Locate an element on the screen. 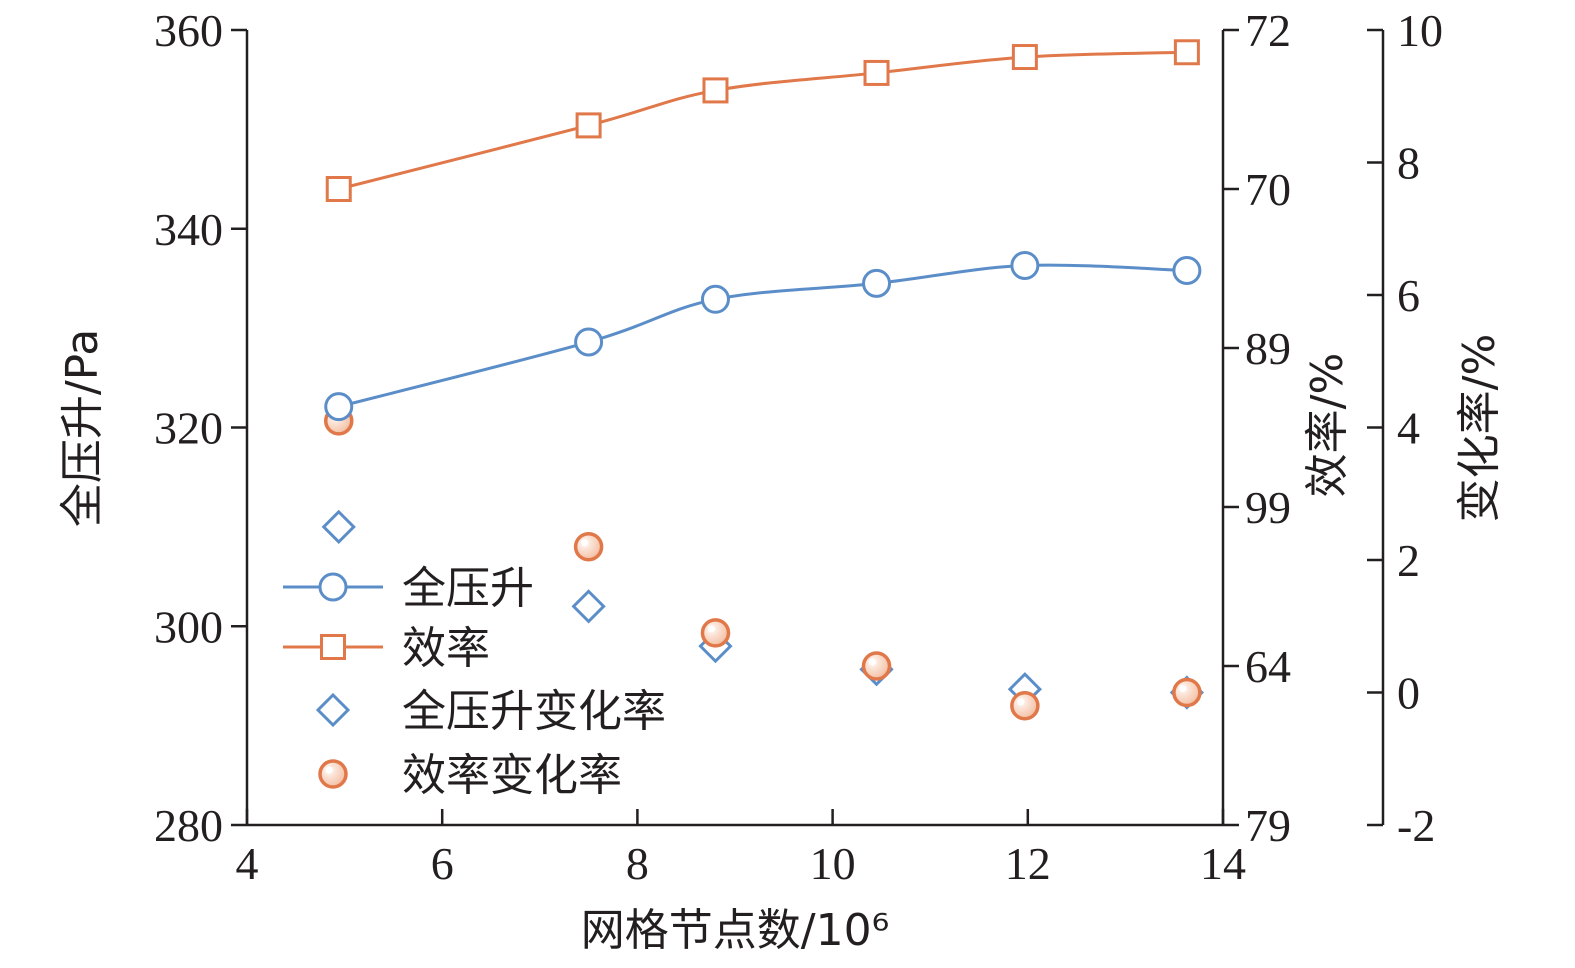 The width and height of the screenshot is (1575, 968). y-right-axis-title: 变化率/% is located at coordinates (1479, 428).